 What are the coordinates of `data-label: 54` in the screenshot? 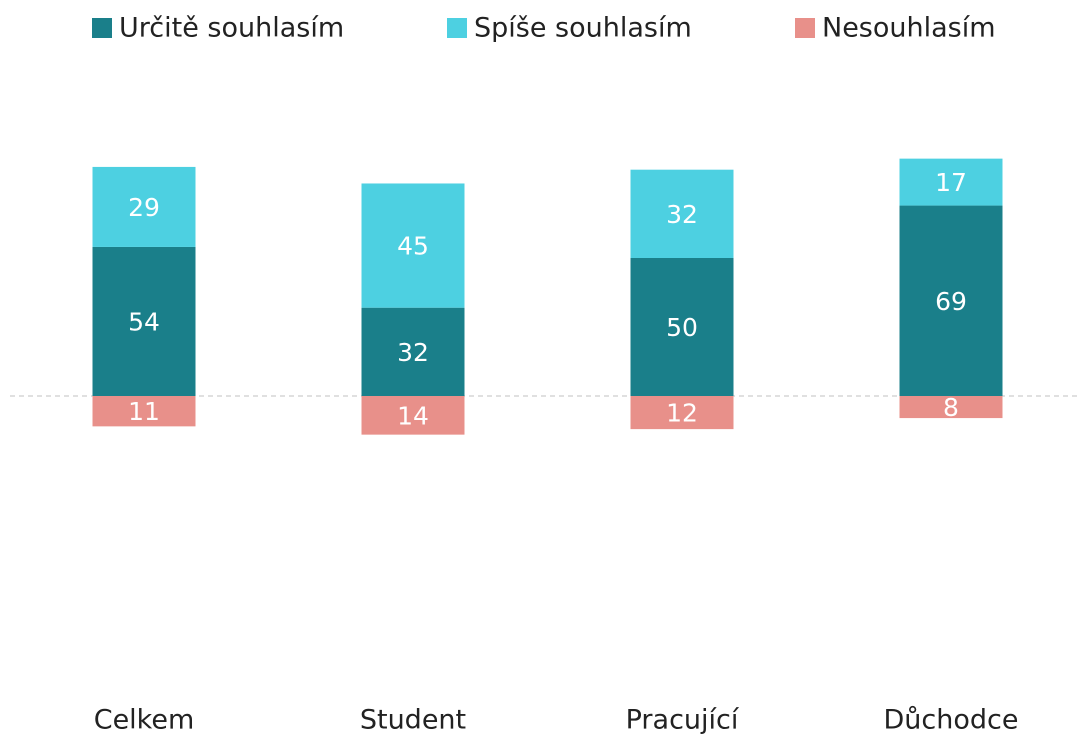 It's located at (144, 321).